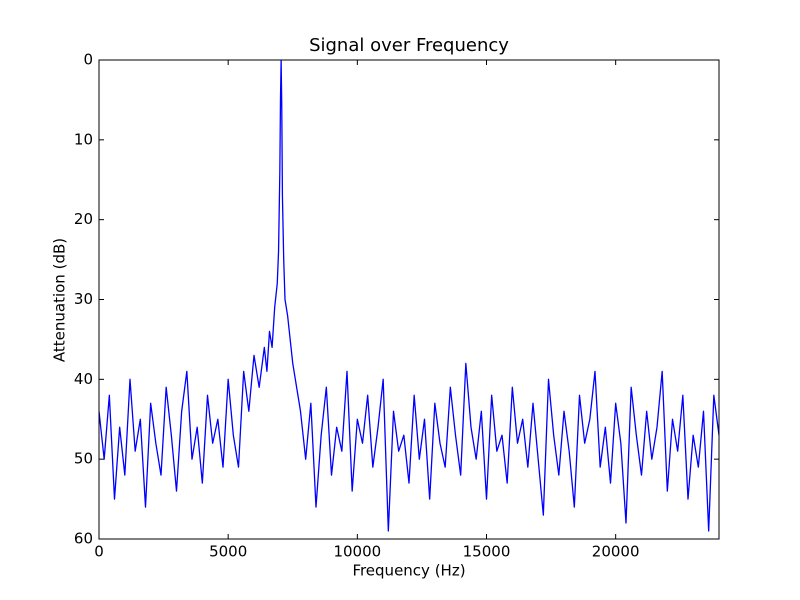 Image resolution: width=800 pixels, height=600 pixels. Describe the element at coordinates (616, 552) in the screenshot. I see `x-tick-label: 20000` at that location.